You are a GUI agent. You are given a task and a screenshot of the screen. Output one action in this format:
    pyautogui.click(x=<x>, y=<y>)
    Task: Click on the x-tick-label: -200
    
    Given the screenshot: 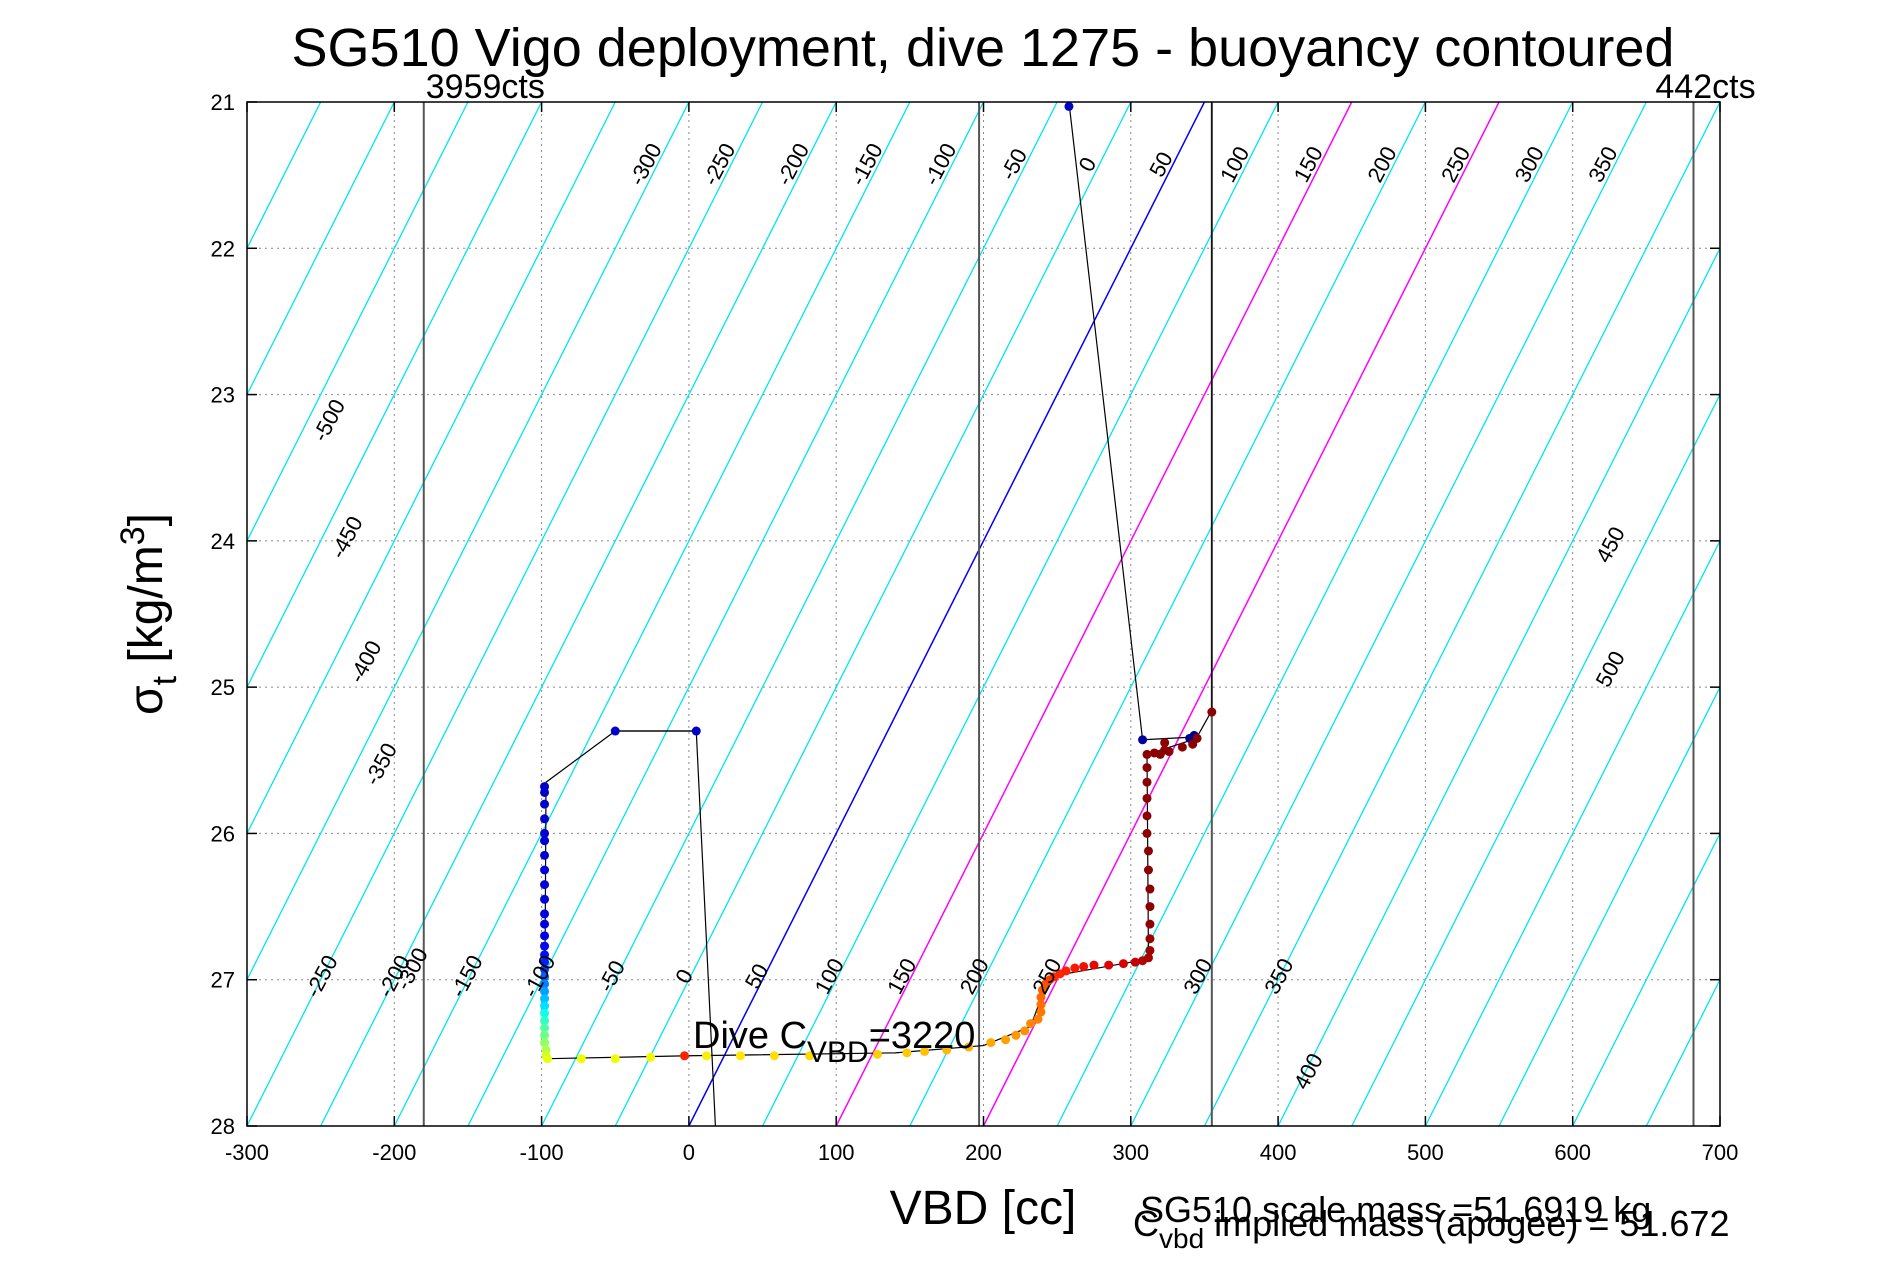 What is the action you would take?
    pyautogui.click(x=394, y=1152)
    